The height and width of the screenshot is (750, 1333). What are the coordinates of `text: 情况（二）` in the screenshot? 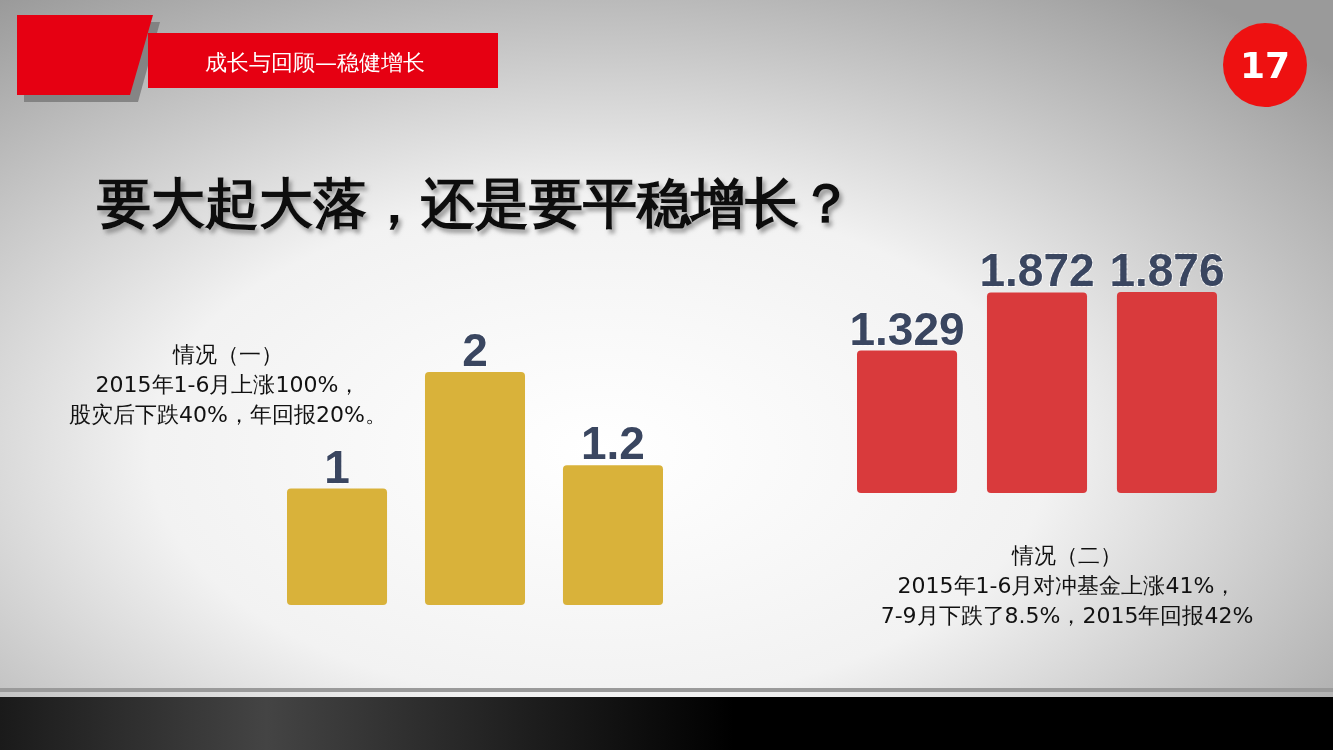 It's located at (1066, 555).